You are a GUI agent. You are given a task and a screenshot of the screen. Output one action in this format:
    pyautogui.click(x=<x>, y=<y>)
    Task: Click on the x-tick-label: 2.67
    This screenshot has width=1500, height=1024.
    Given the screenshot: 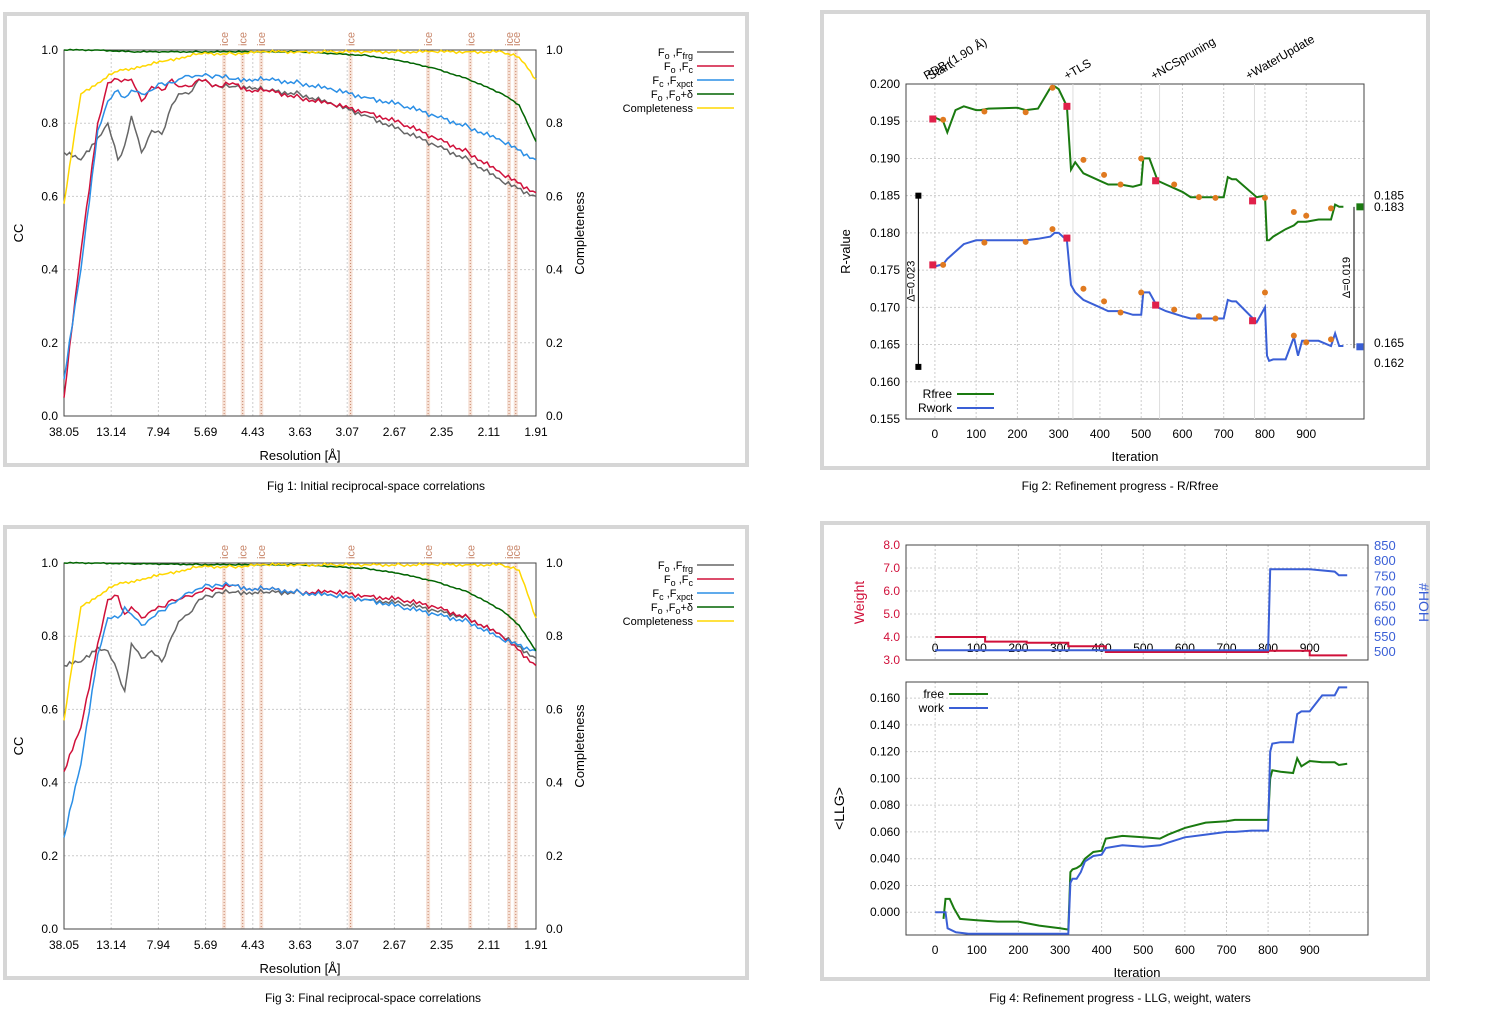 What is the action you would take?
    pyautogui.click(x=395, y=945)
    